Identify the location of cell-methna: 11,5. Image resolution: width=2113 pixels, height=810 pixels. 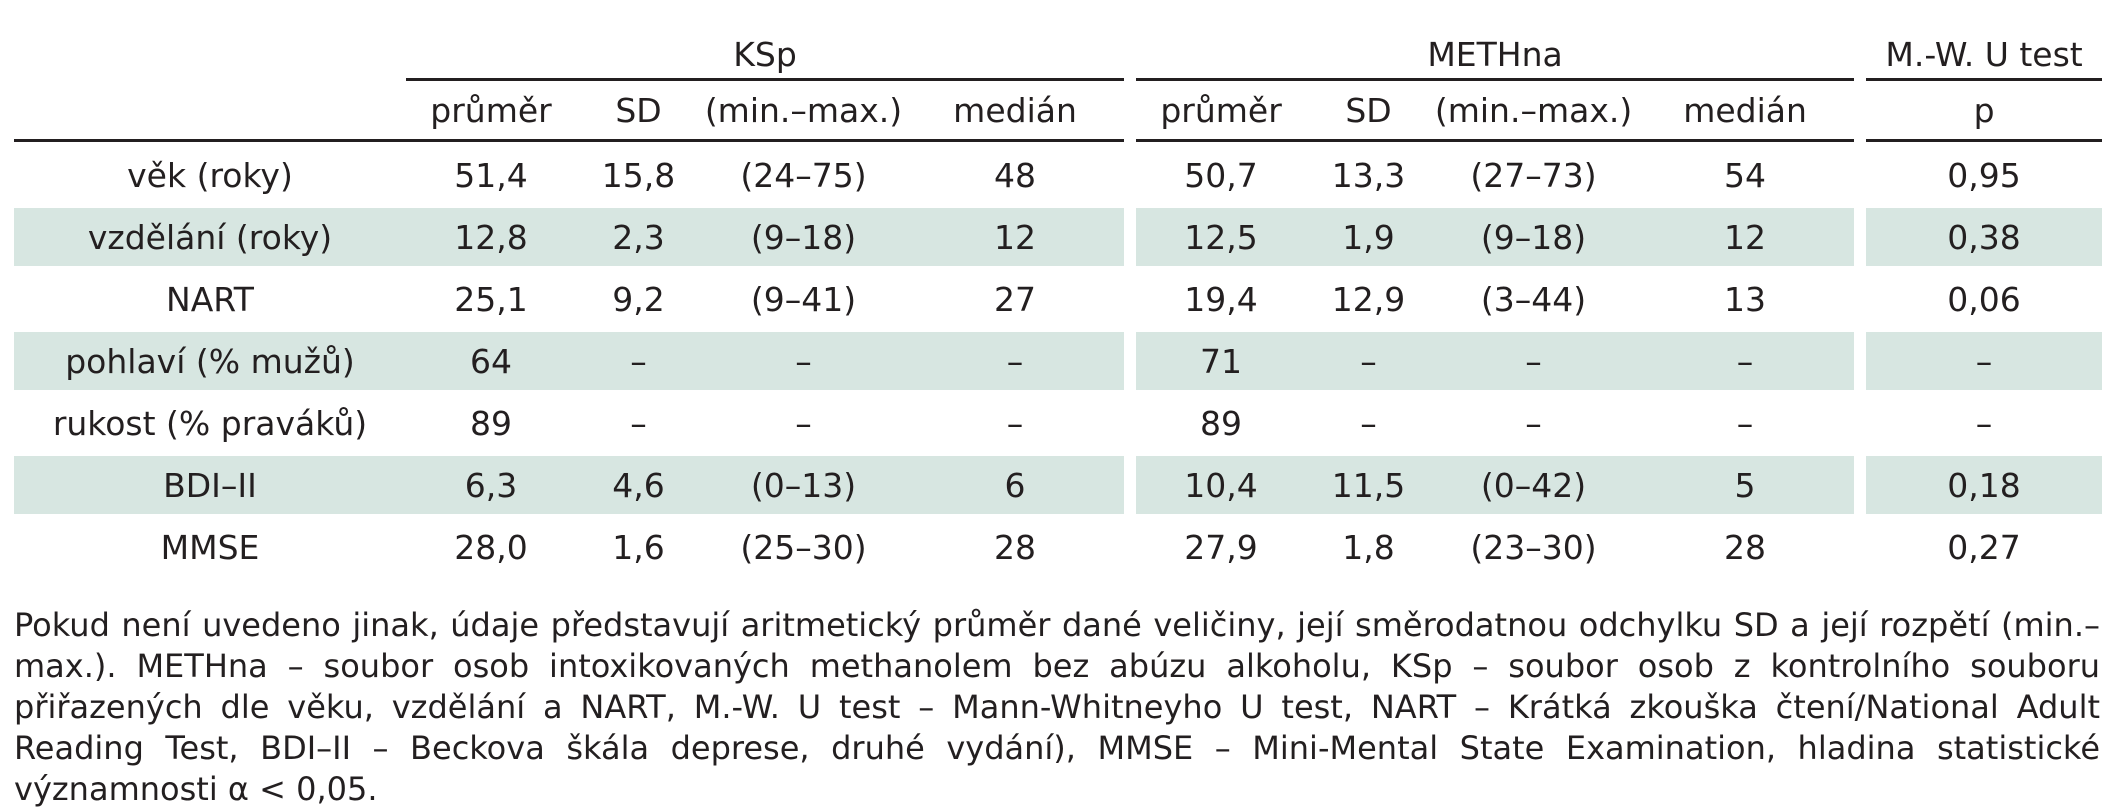
(1369, 483).